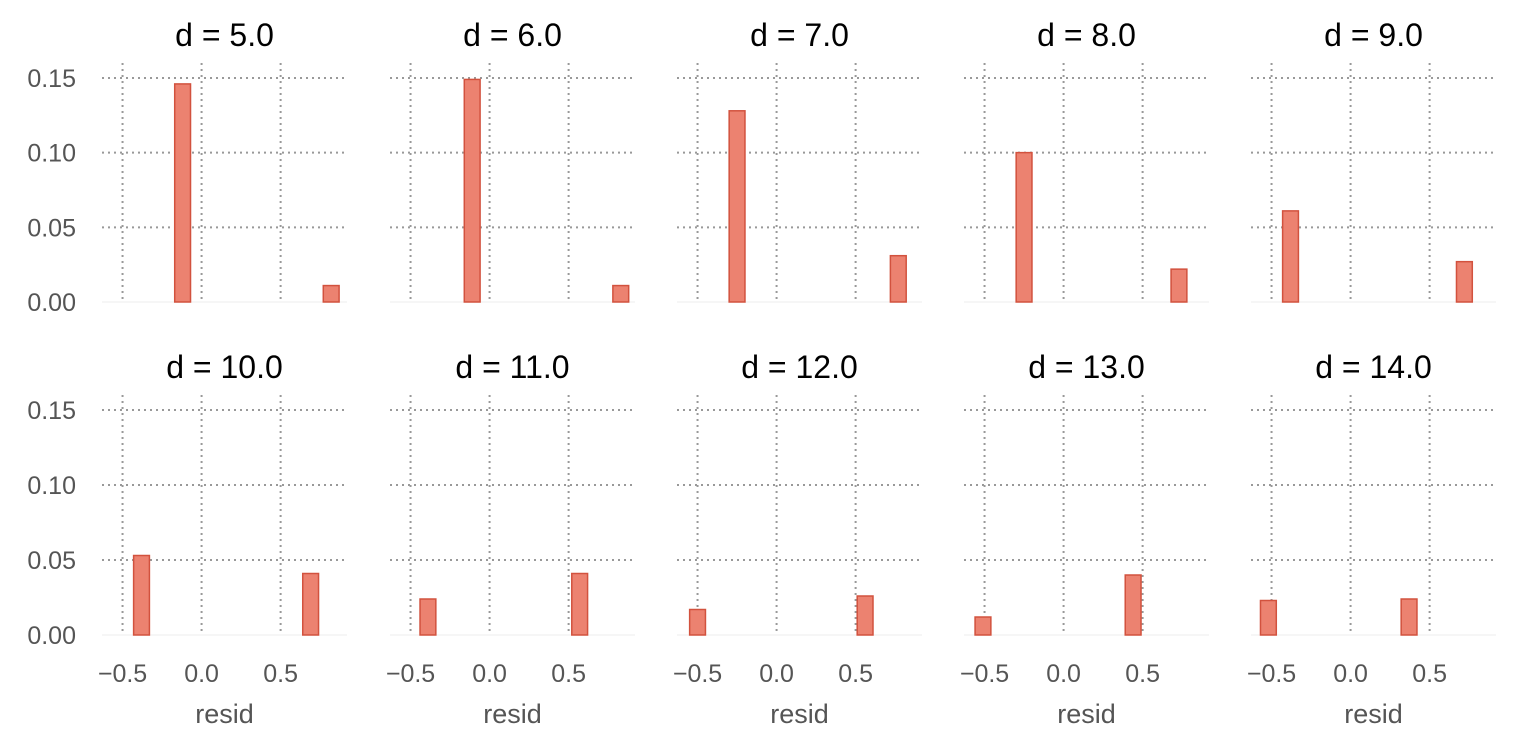 This screenshot has height=748, width=1516. I want to click on panel-3: d = 7.0, so click(799, 160).